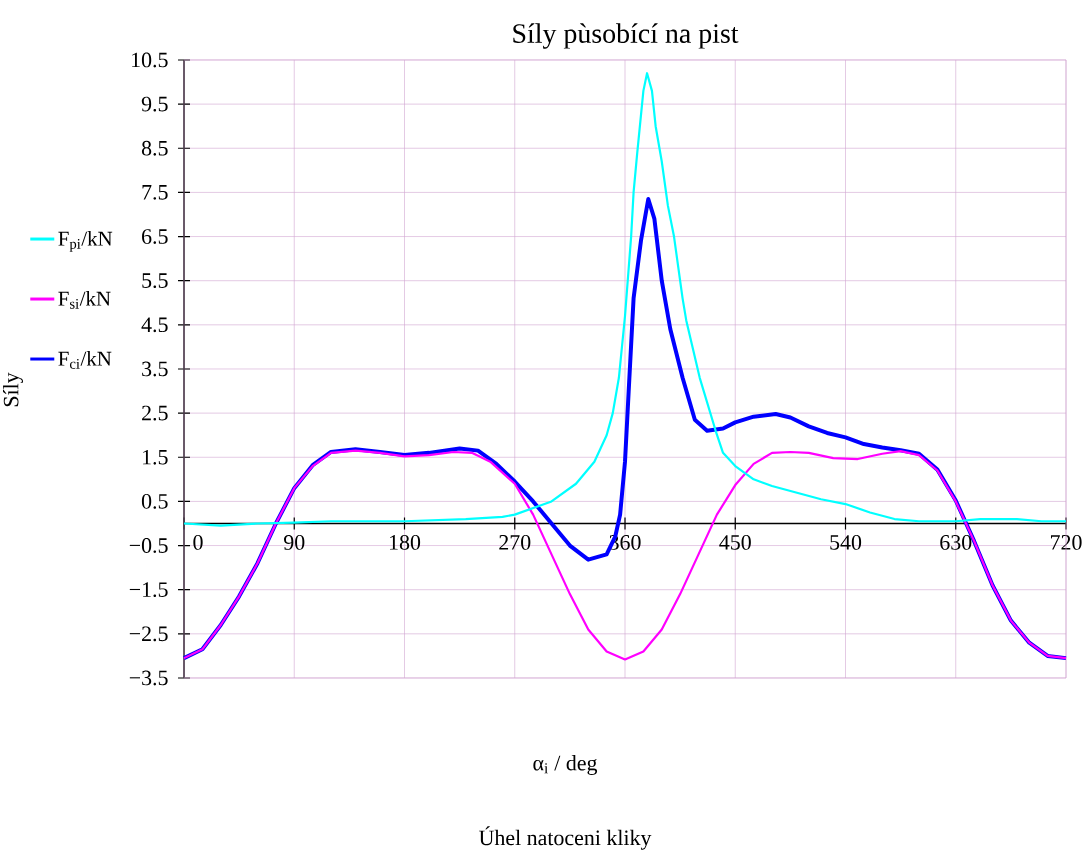 This screenshot has width=1092, height=860. What do you see at coordinates (148, 678) in the screenshot?
I see `y-tick-label: −3.5` at bounding box center [148, 678].